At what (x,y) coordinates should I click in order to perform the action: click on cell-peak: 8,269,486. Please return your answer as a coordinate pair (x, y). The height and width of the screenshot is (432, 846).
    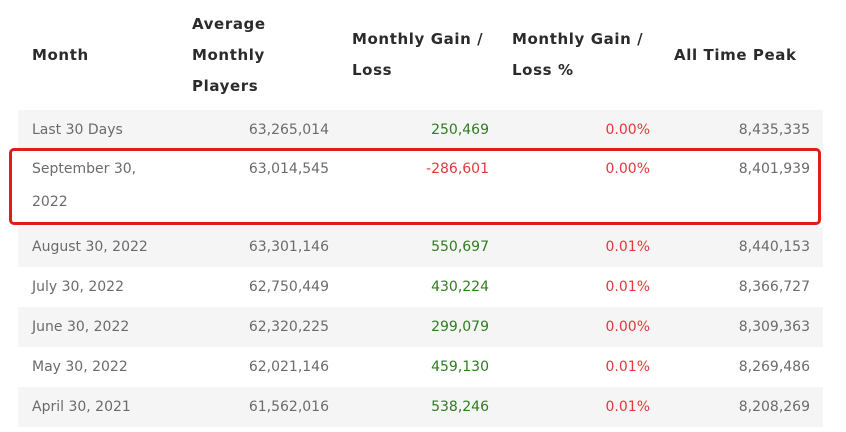
    Looking at the image, I should click on (774, 367).